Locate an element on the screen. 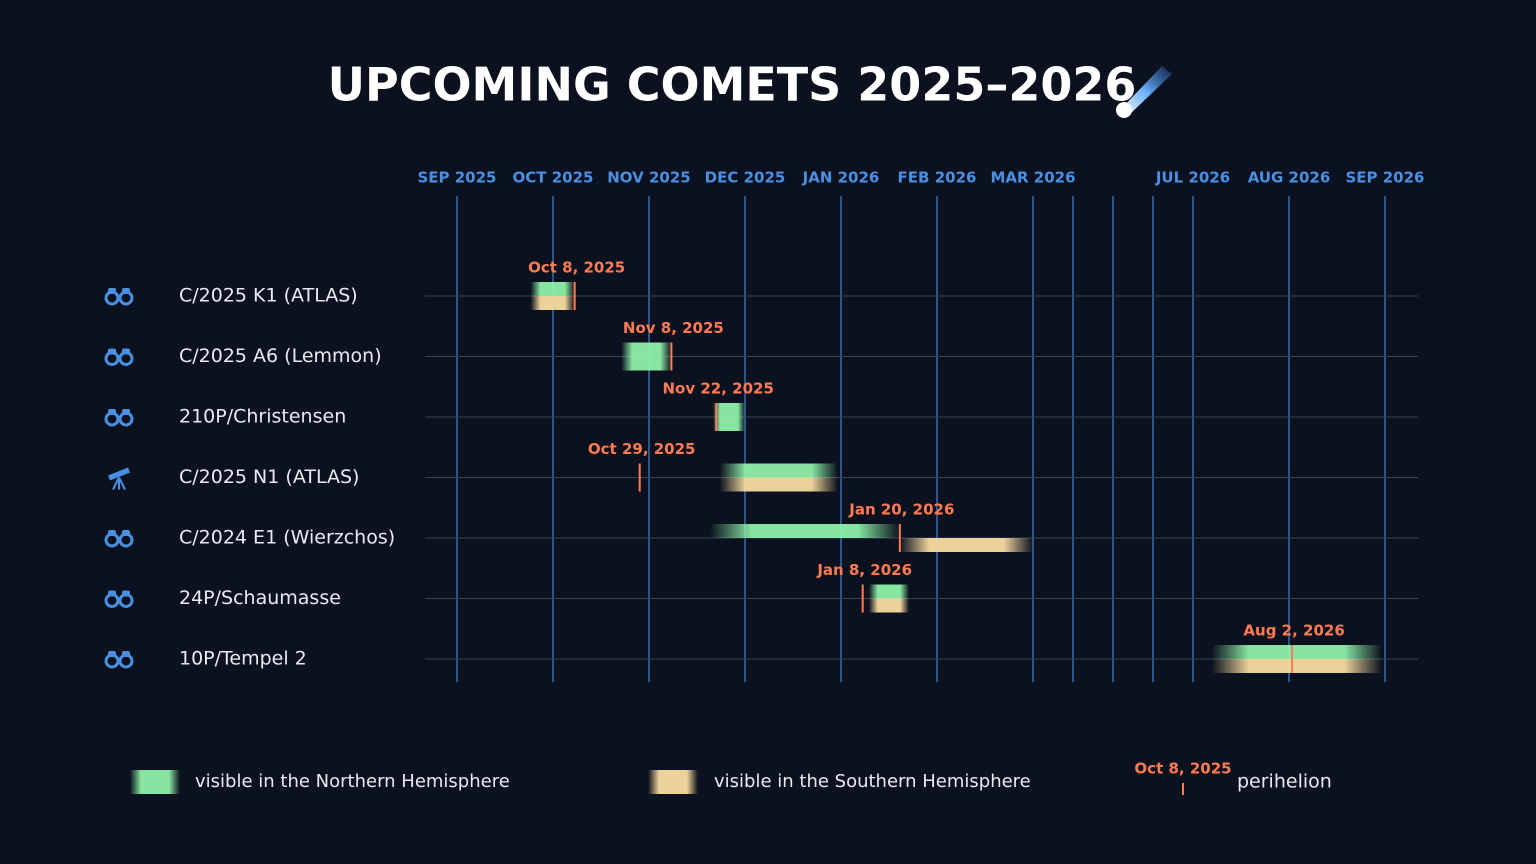 The image size is (1536, 864). x-tick-label: AUG 2026 is located at coordinates (1289, 178).